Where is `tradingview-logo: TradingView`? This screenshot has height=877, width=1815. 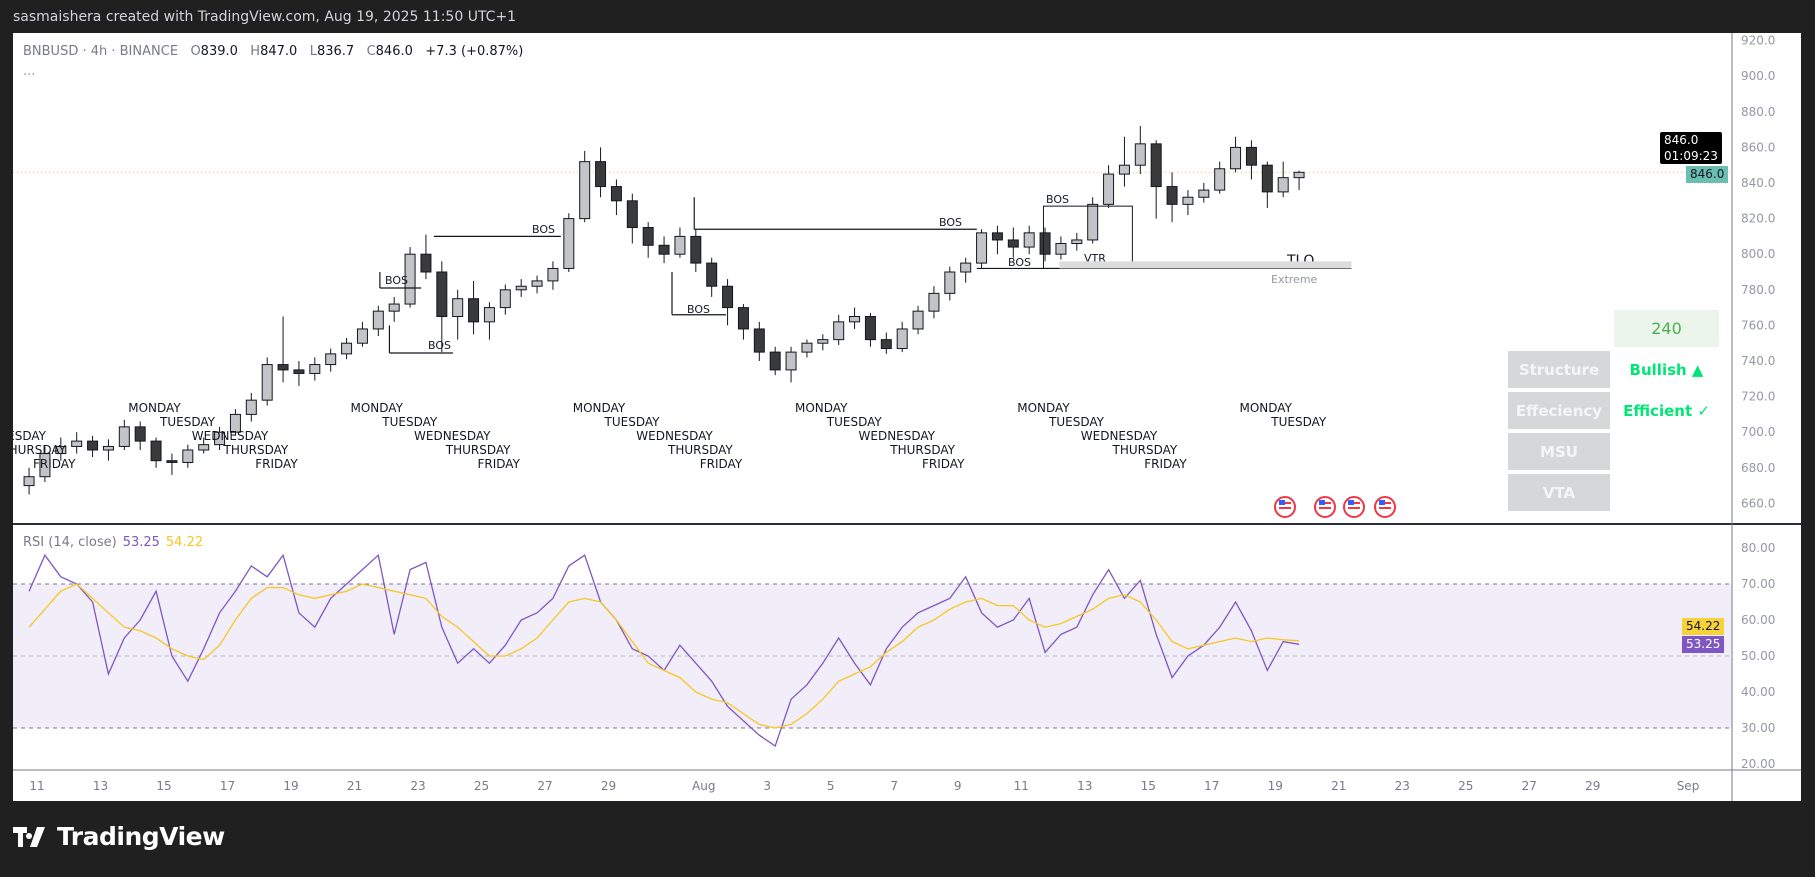
tradingview-logo: TradingView is located at coordinates (119, 836).